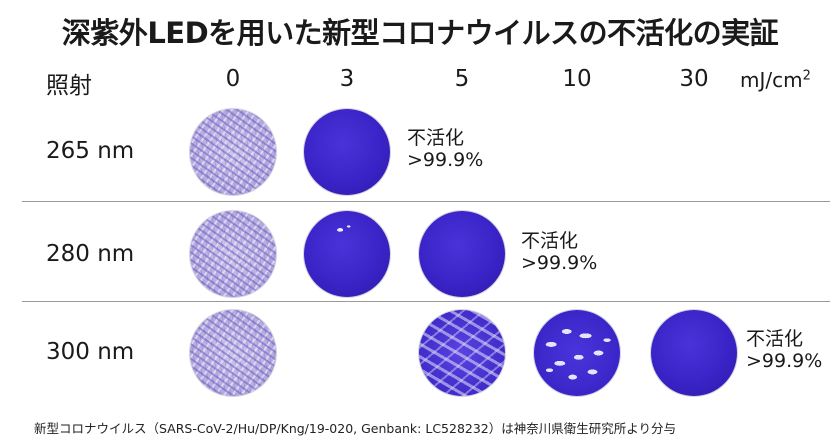 The width and height of the screenshot is (840, 443). Describe the element at coordinates (90, 151) in the screenshot. I see `row-label-265nm: 265 nm` at that location.